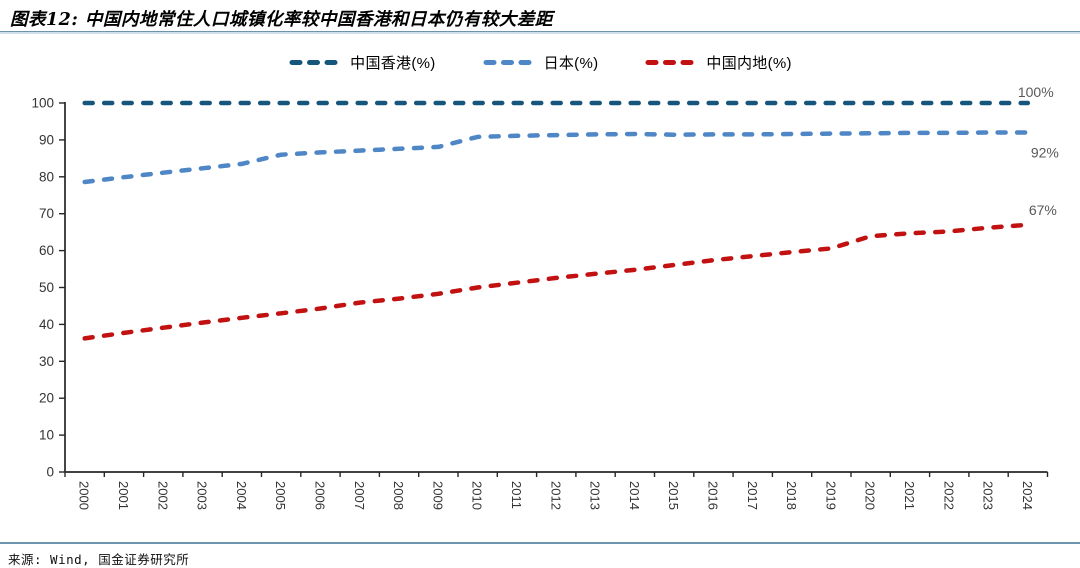  I want to click on svg-text: 90, so click(46, 139).